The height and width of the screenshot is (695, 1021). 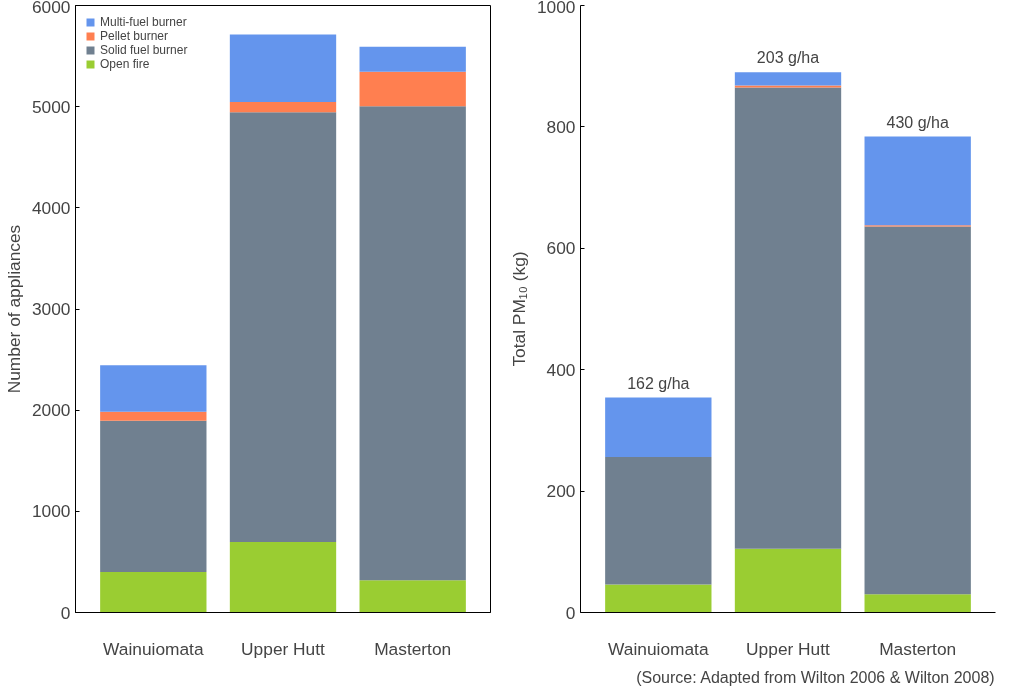 What do you see at coordinates (658, 383) in the screenshot?
I see `annotation: 162 g/ha` at bounding box center [658, 383].